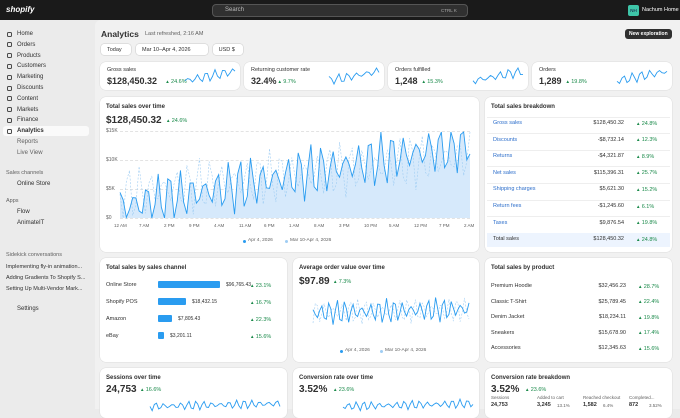  What do you see at coordinates (648, 34) in the screenshot?
I see `new-exploration-button: New exploration` at bounding box center [648, 34].